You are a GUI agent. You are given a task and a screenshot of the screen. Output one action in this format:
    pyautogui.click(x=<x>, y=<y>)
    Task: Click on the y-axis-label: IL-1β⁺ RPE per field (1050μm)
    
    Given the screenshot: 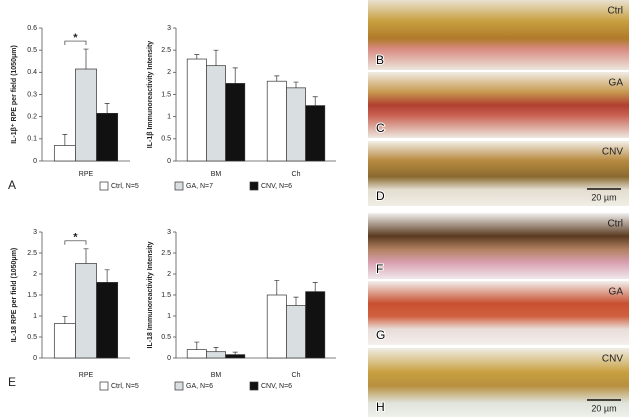 What is the action you would take?
    pyautogui.click(x=14, y=94)
    